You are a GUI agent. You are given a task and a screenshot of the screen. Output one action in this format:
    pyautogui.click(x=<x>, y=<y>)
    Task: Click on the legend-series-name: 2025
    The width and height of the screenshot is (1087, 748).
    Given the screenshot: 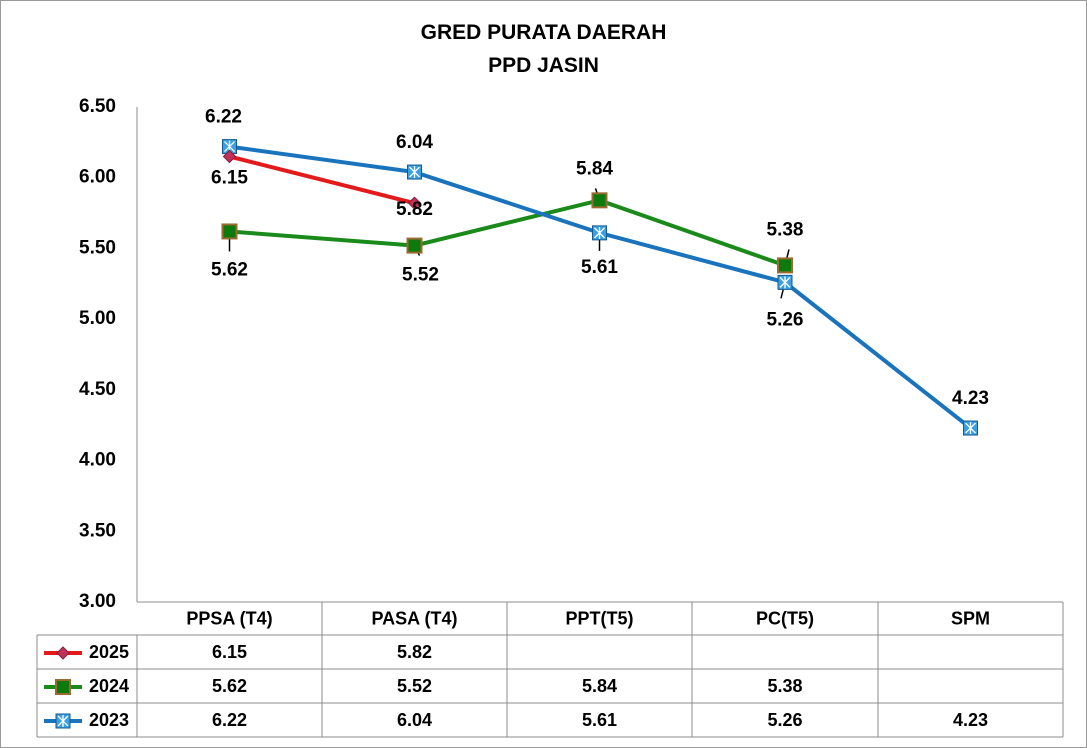 What is the action you would take?
    pyautogui.click(x=109, y=652)
    